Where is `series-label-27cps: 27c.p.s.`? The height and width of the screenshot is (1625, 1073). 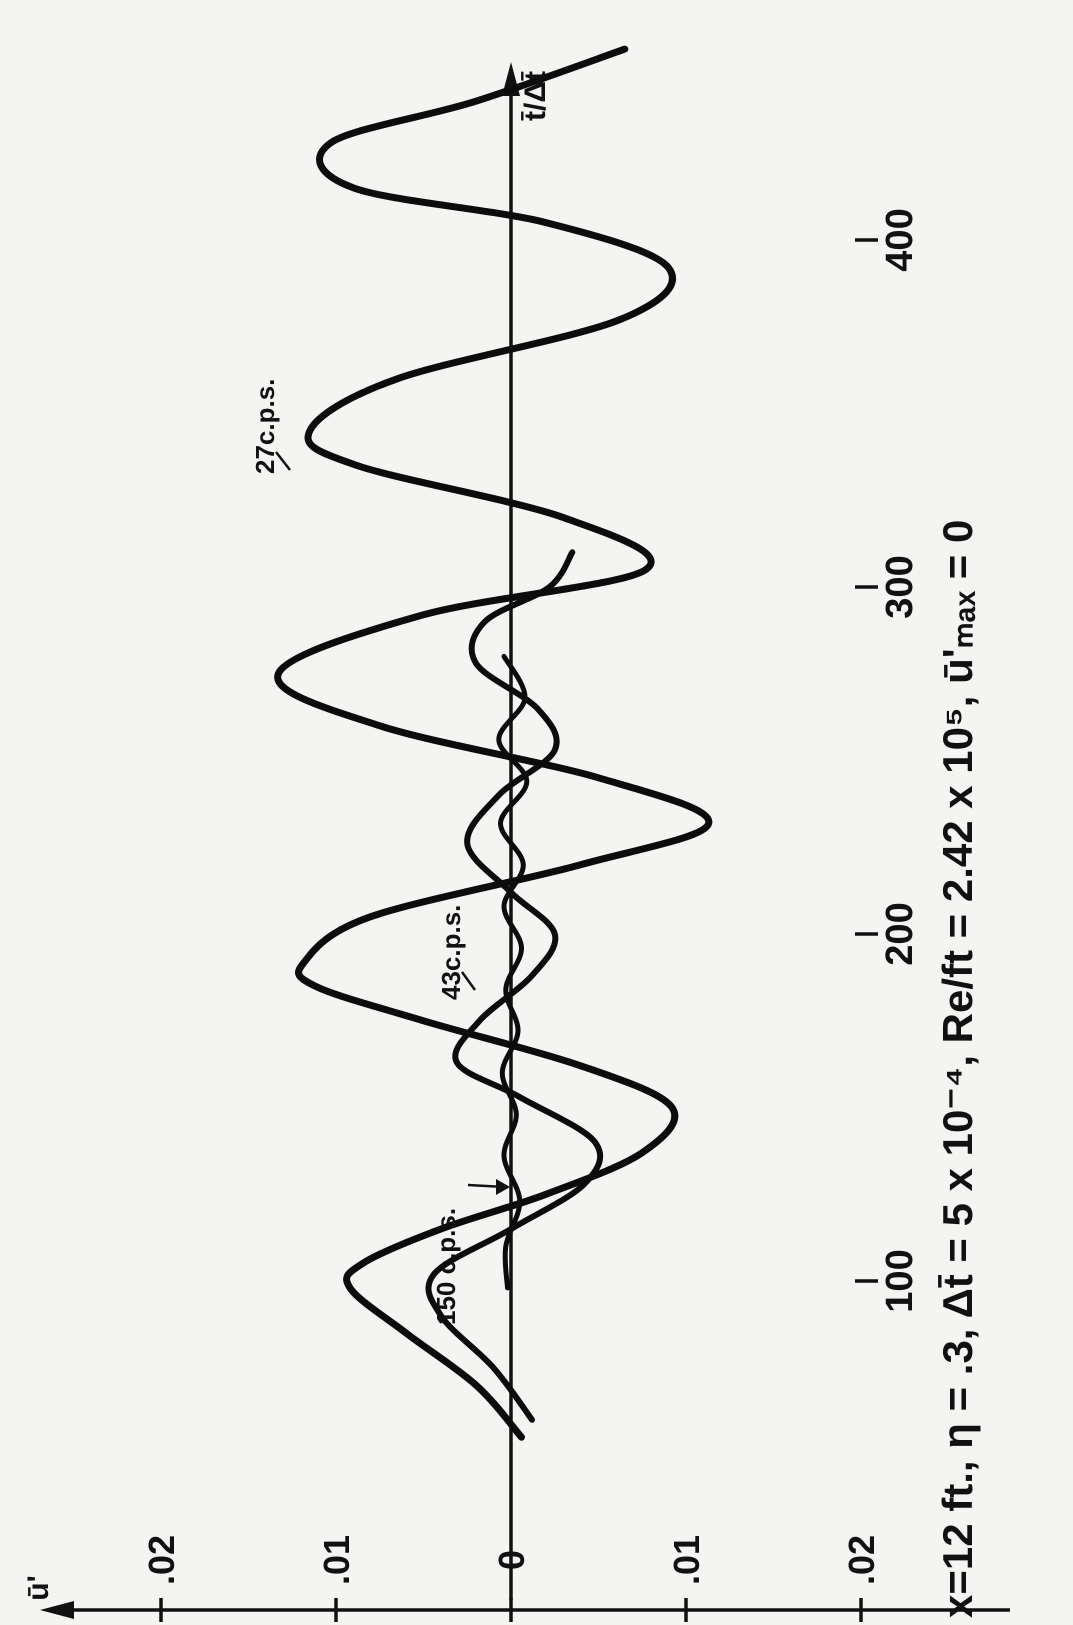
series-label-27cps: 27c.p.s. is located at coordinates (265, 426).